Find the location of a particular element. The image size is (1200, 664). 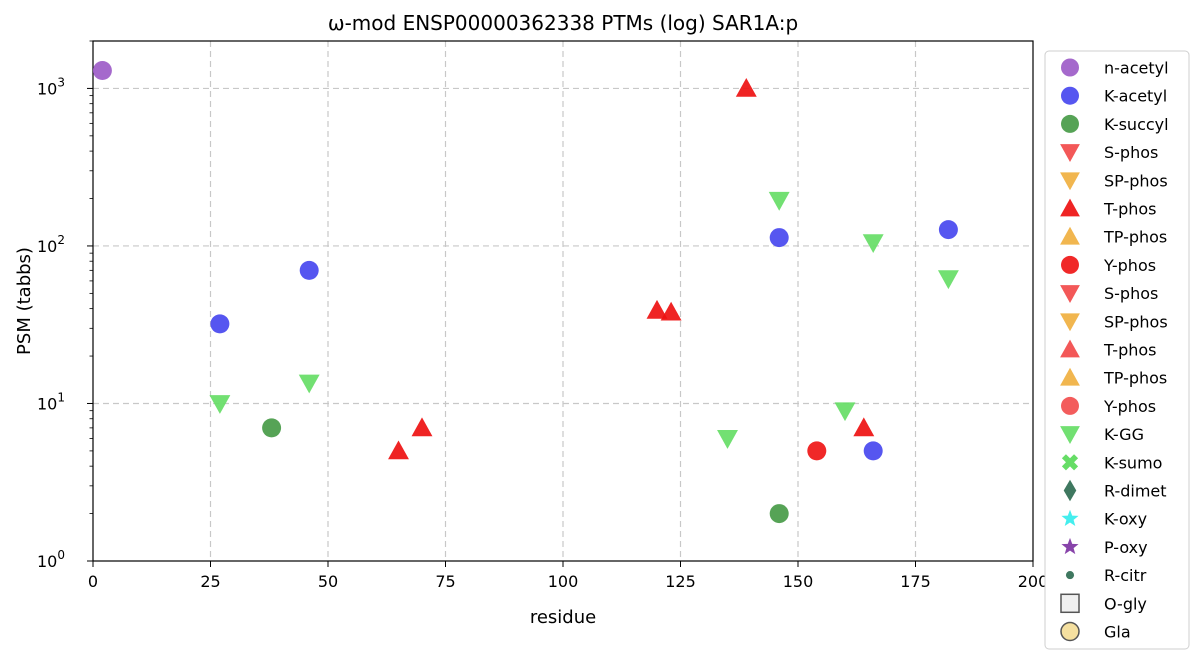

legend-label: K-acetyl is located at coordinates (1135, 96).